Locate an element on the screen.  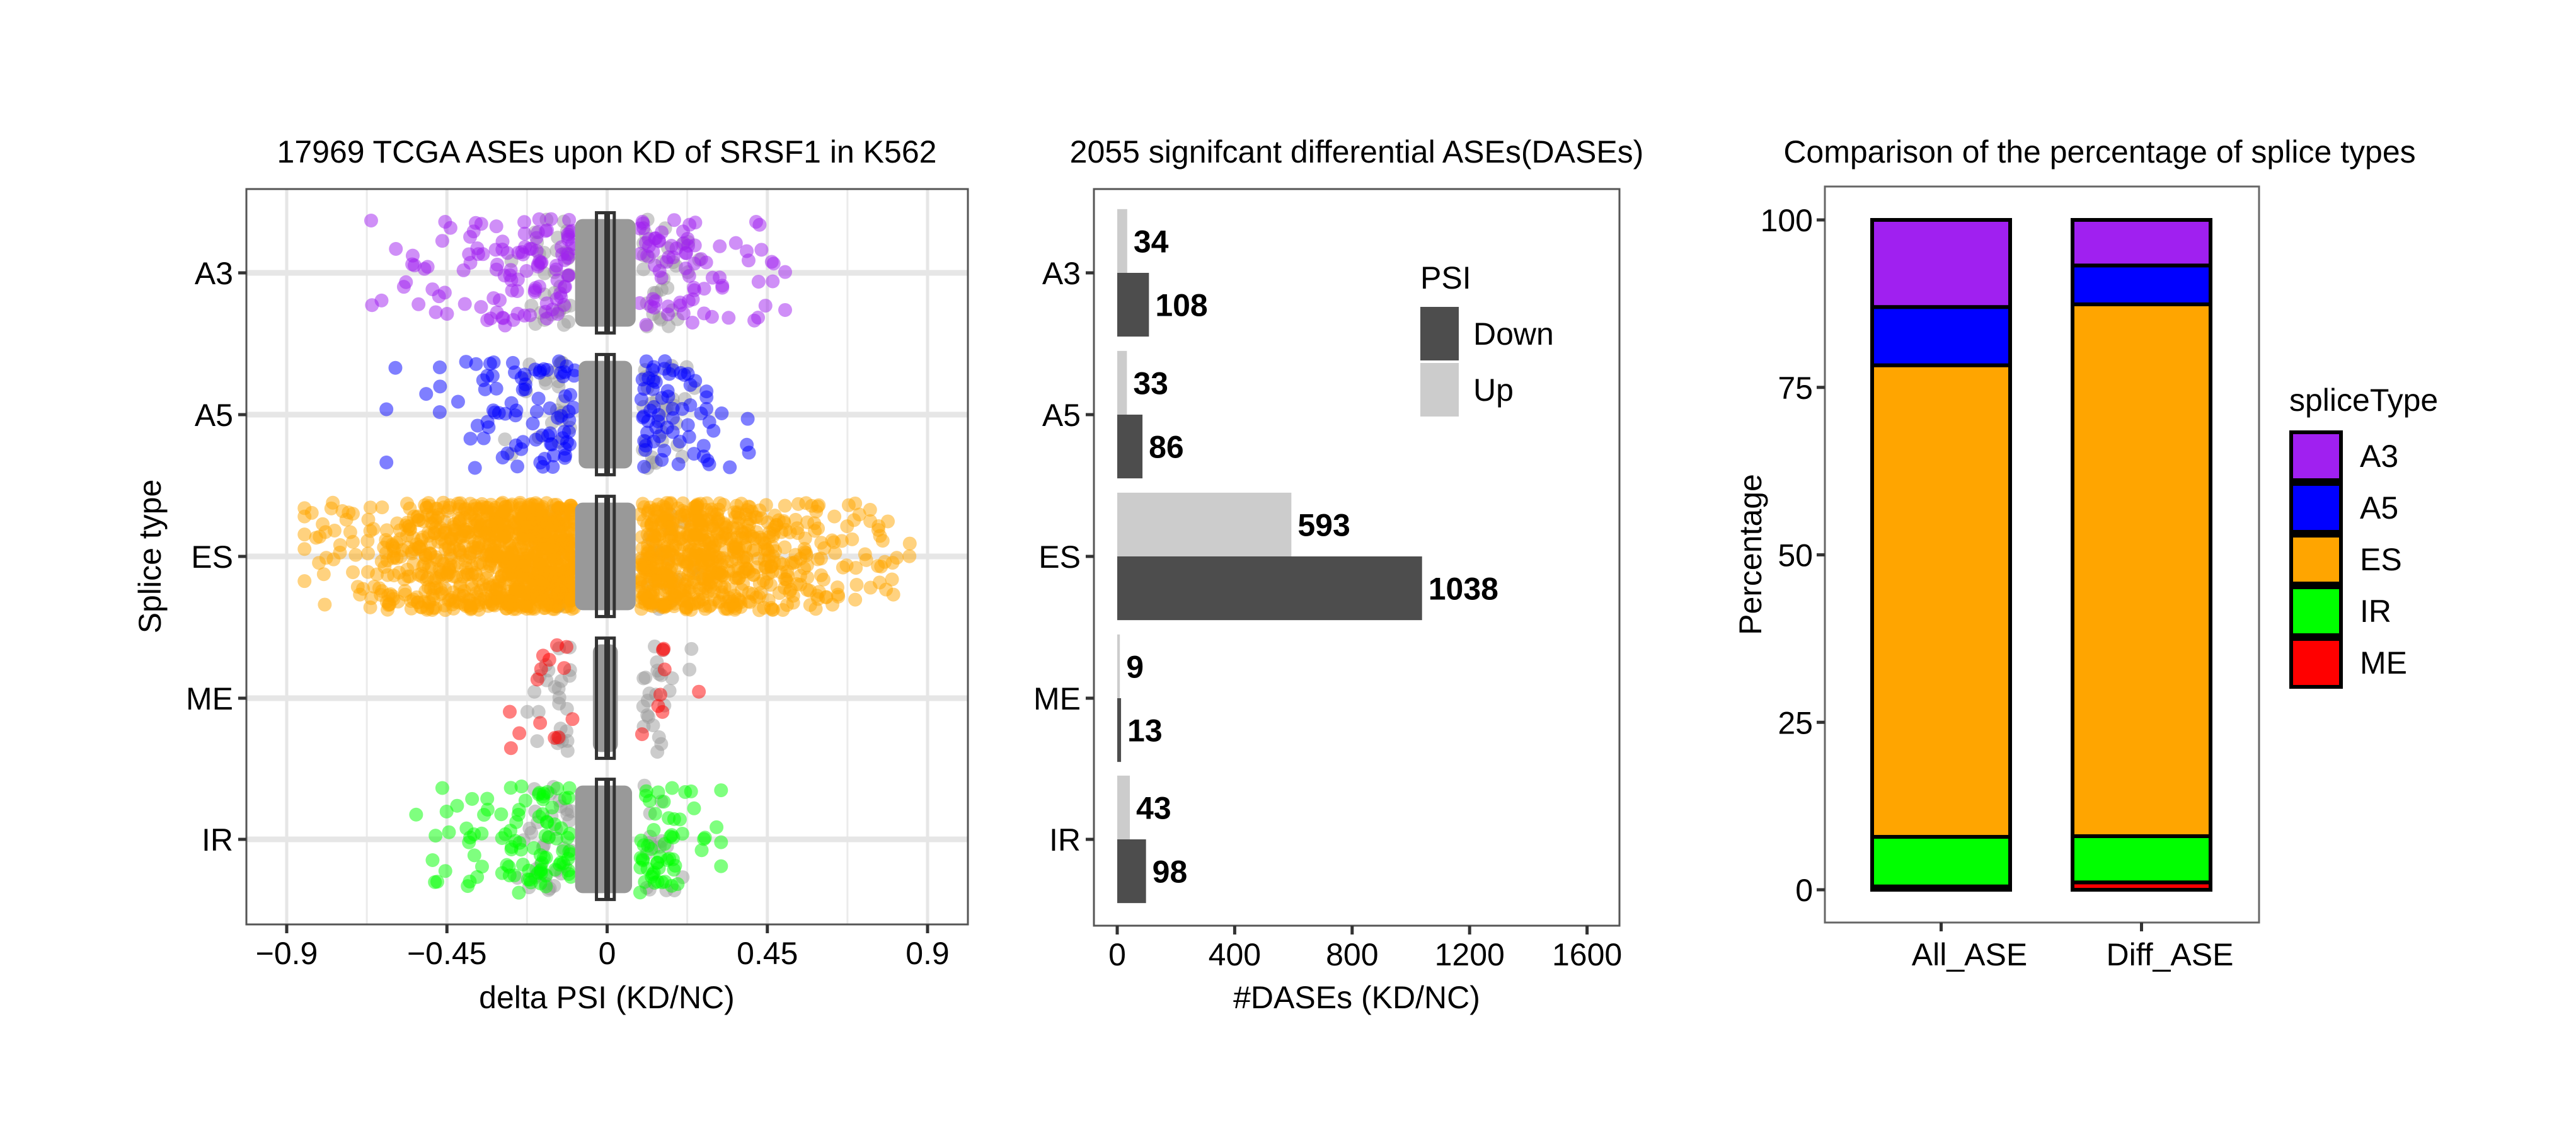
boxplot-ES is located at coordinates (605, 556).